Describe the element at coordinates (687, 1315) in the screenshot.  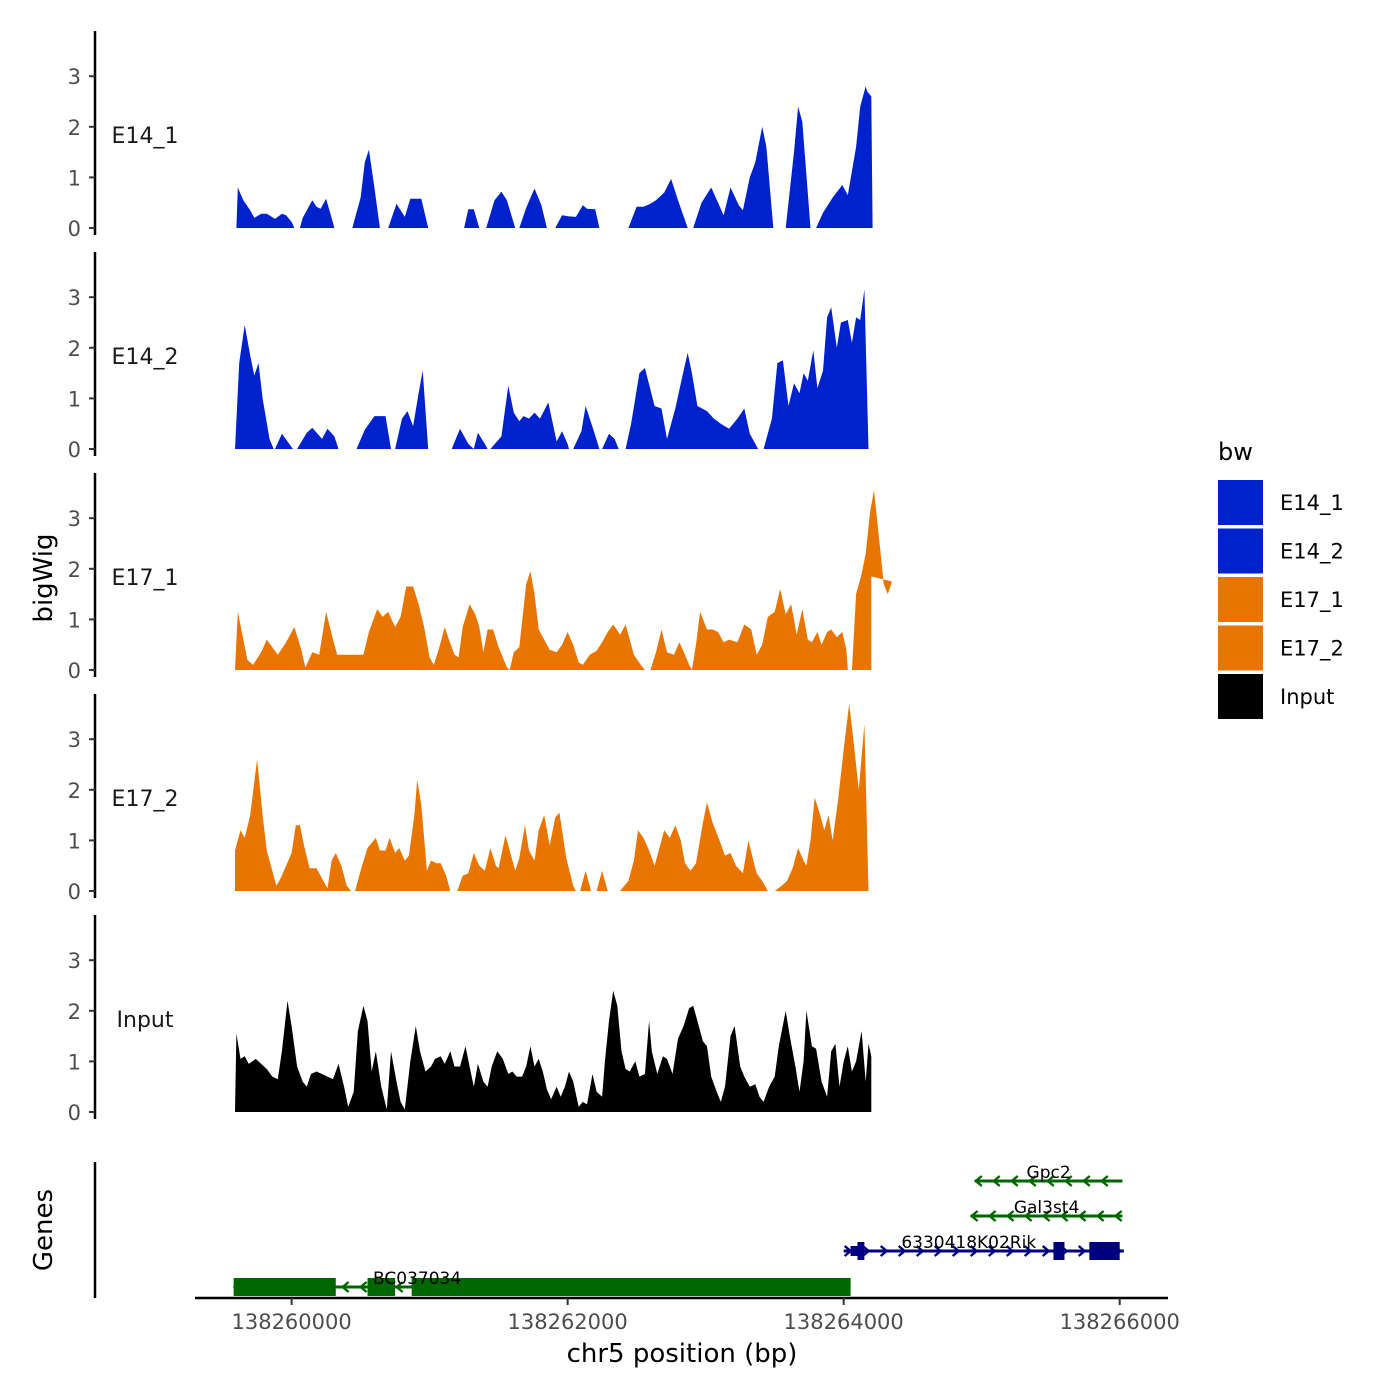
I see `x-axis: 138260000 138262000 138264000 138266000` at that location.